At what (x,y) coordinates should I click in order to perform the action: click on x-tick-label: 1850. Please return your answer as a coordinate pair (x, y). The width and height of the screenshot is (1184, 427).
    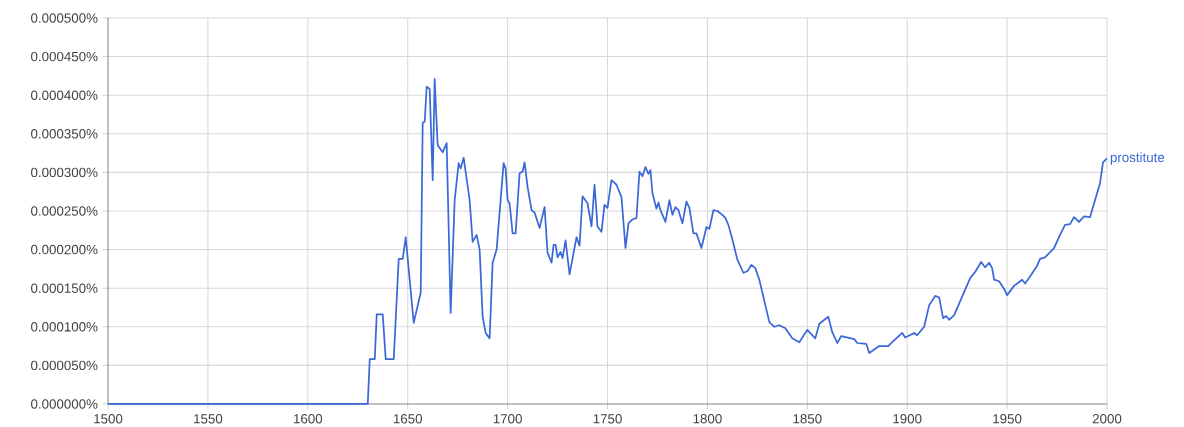
    Looking at the image, I should click on (807, 419).